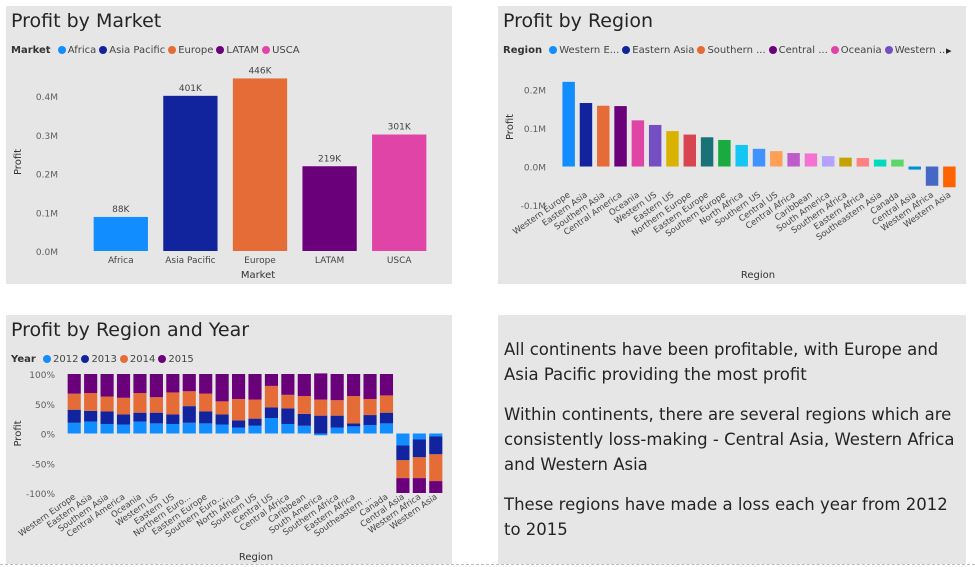 This screenshot has height=567, width=975. What do you see at coordinates (949, 50) in the screenshot?
I see `chevron-right-icon: ▸` at bounding box center [949, 50].